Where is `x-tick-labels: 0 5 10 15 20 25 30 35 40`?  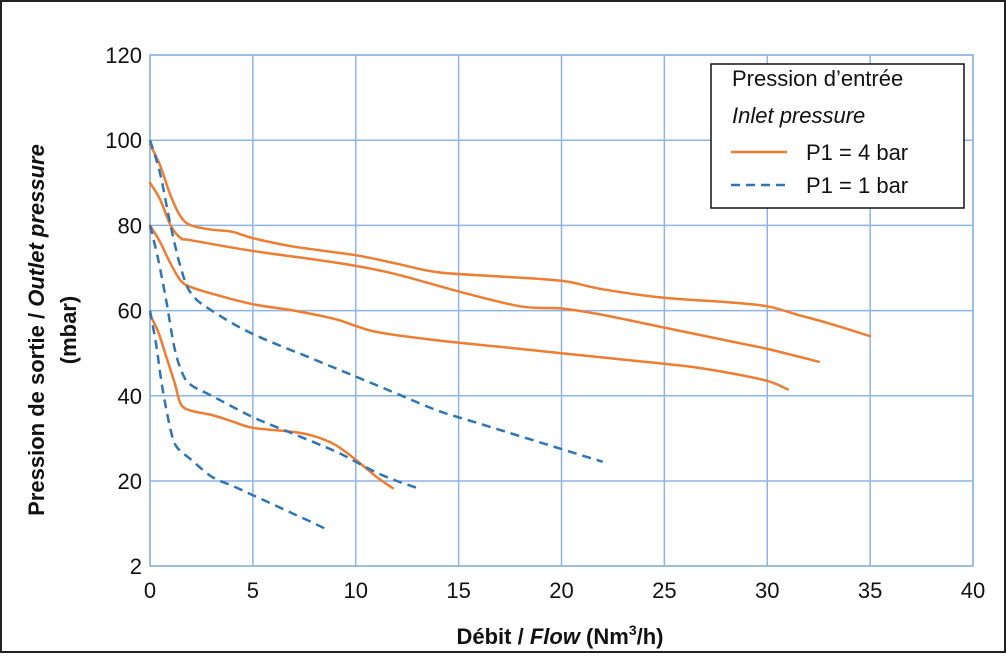 x-tick-labels: 0 5 10 15 20 25 30 35 40 is located at coordinates (564, 590).